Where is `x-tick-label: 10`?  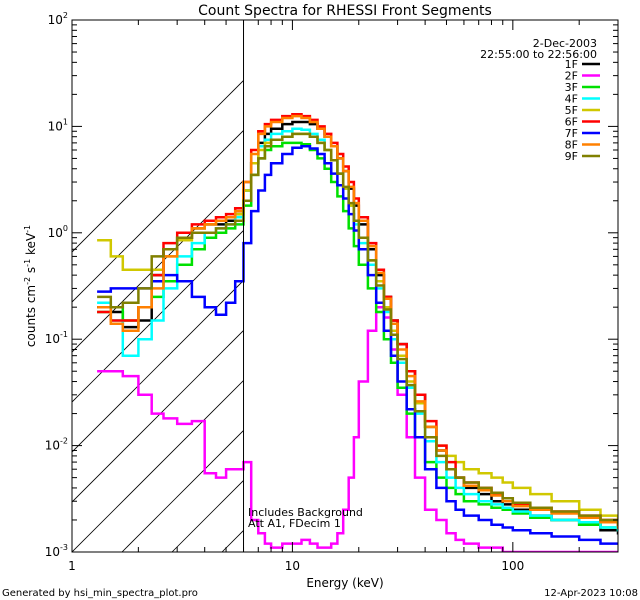
x-tick-label: 10 is located at coordinates (292, 566).